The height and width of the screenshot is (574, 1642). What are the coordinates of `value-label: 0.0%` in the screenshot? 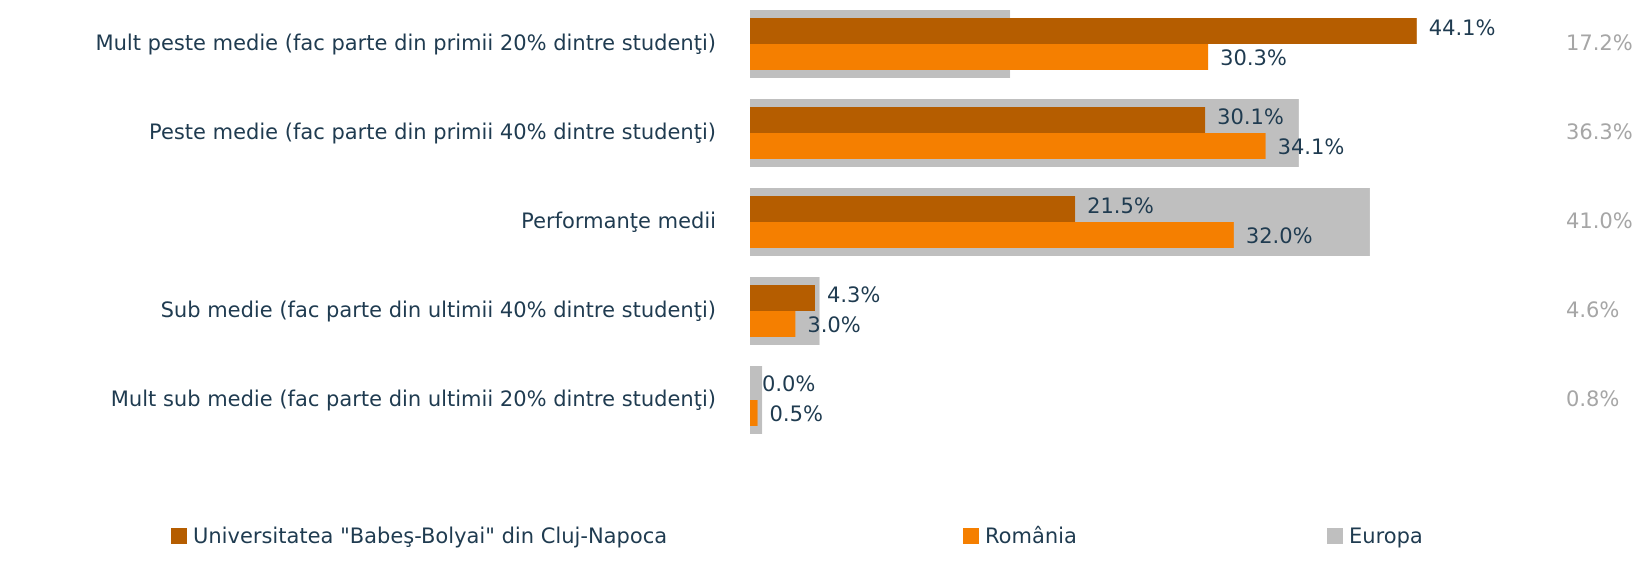 It's located at (788, 384).